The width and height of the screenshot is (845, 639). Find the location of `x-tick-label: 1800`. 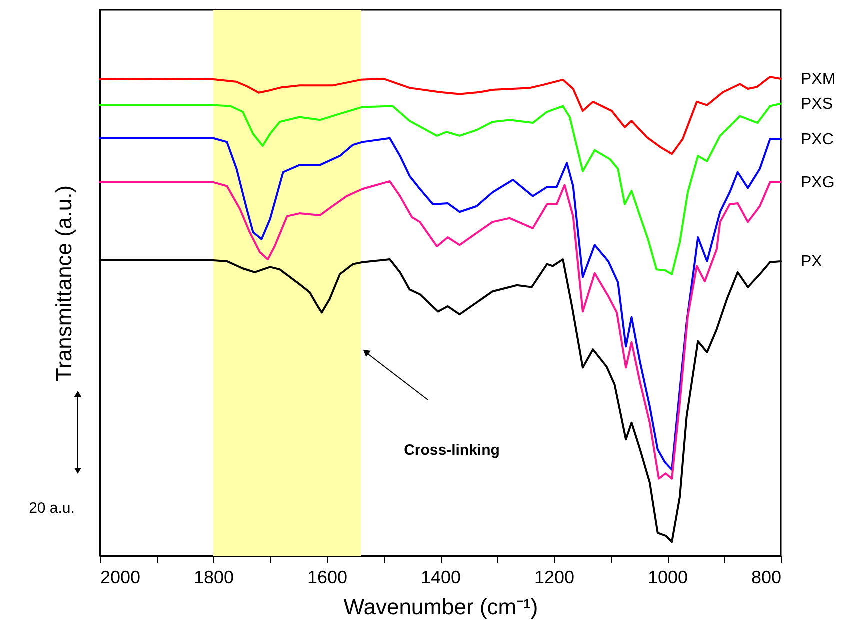

x-tick-label: 1800 is located at coordinates (214, 578).